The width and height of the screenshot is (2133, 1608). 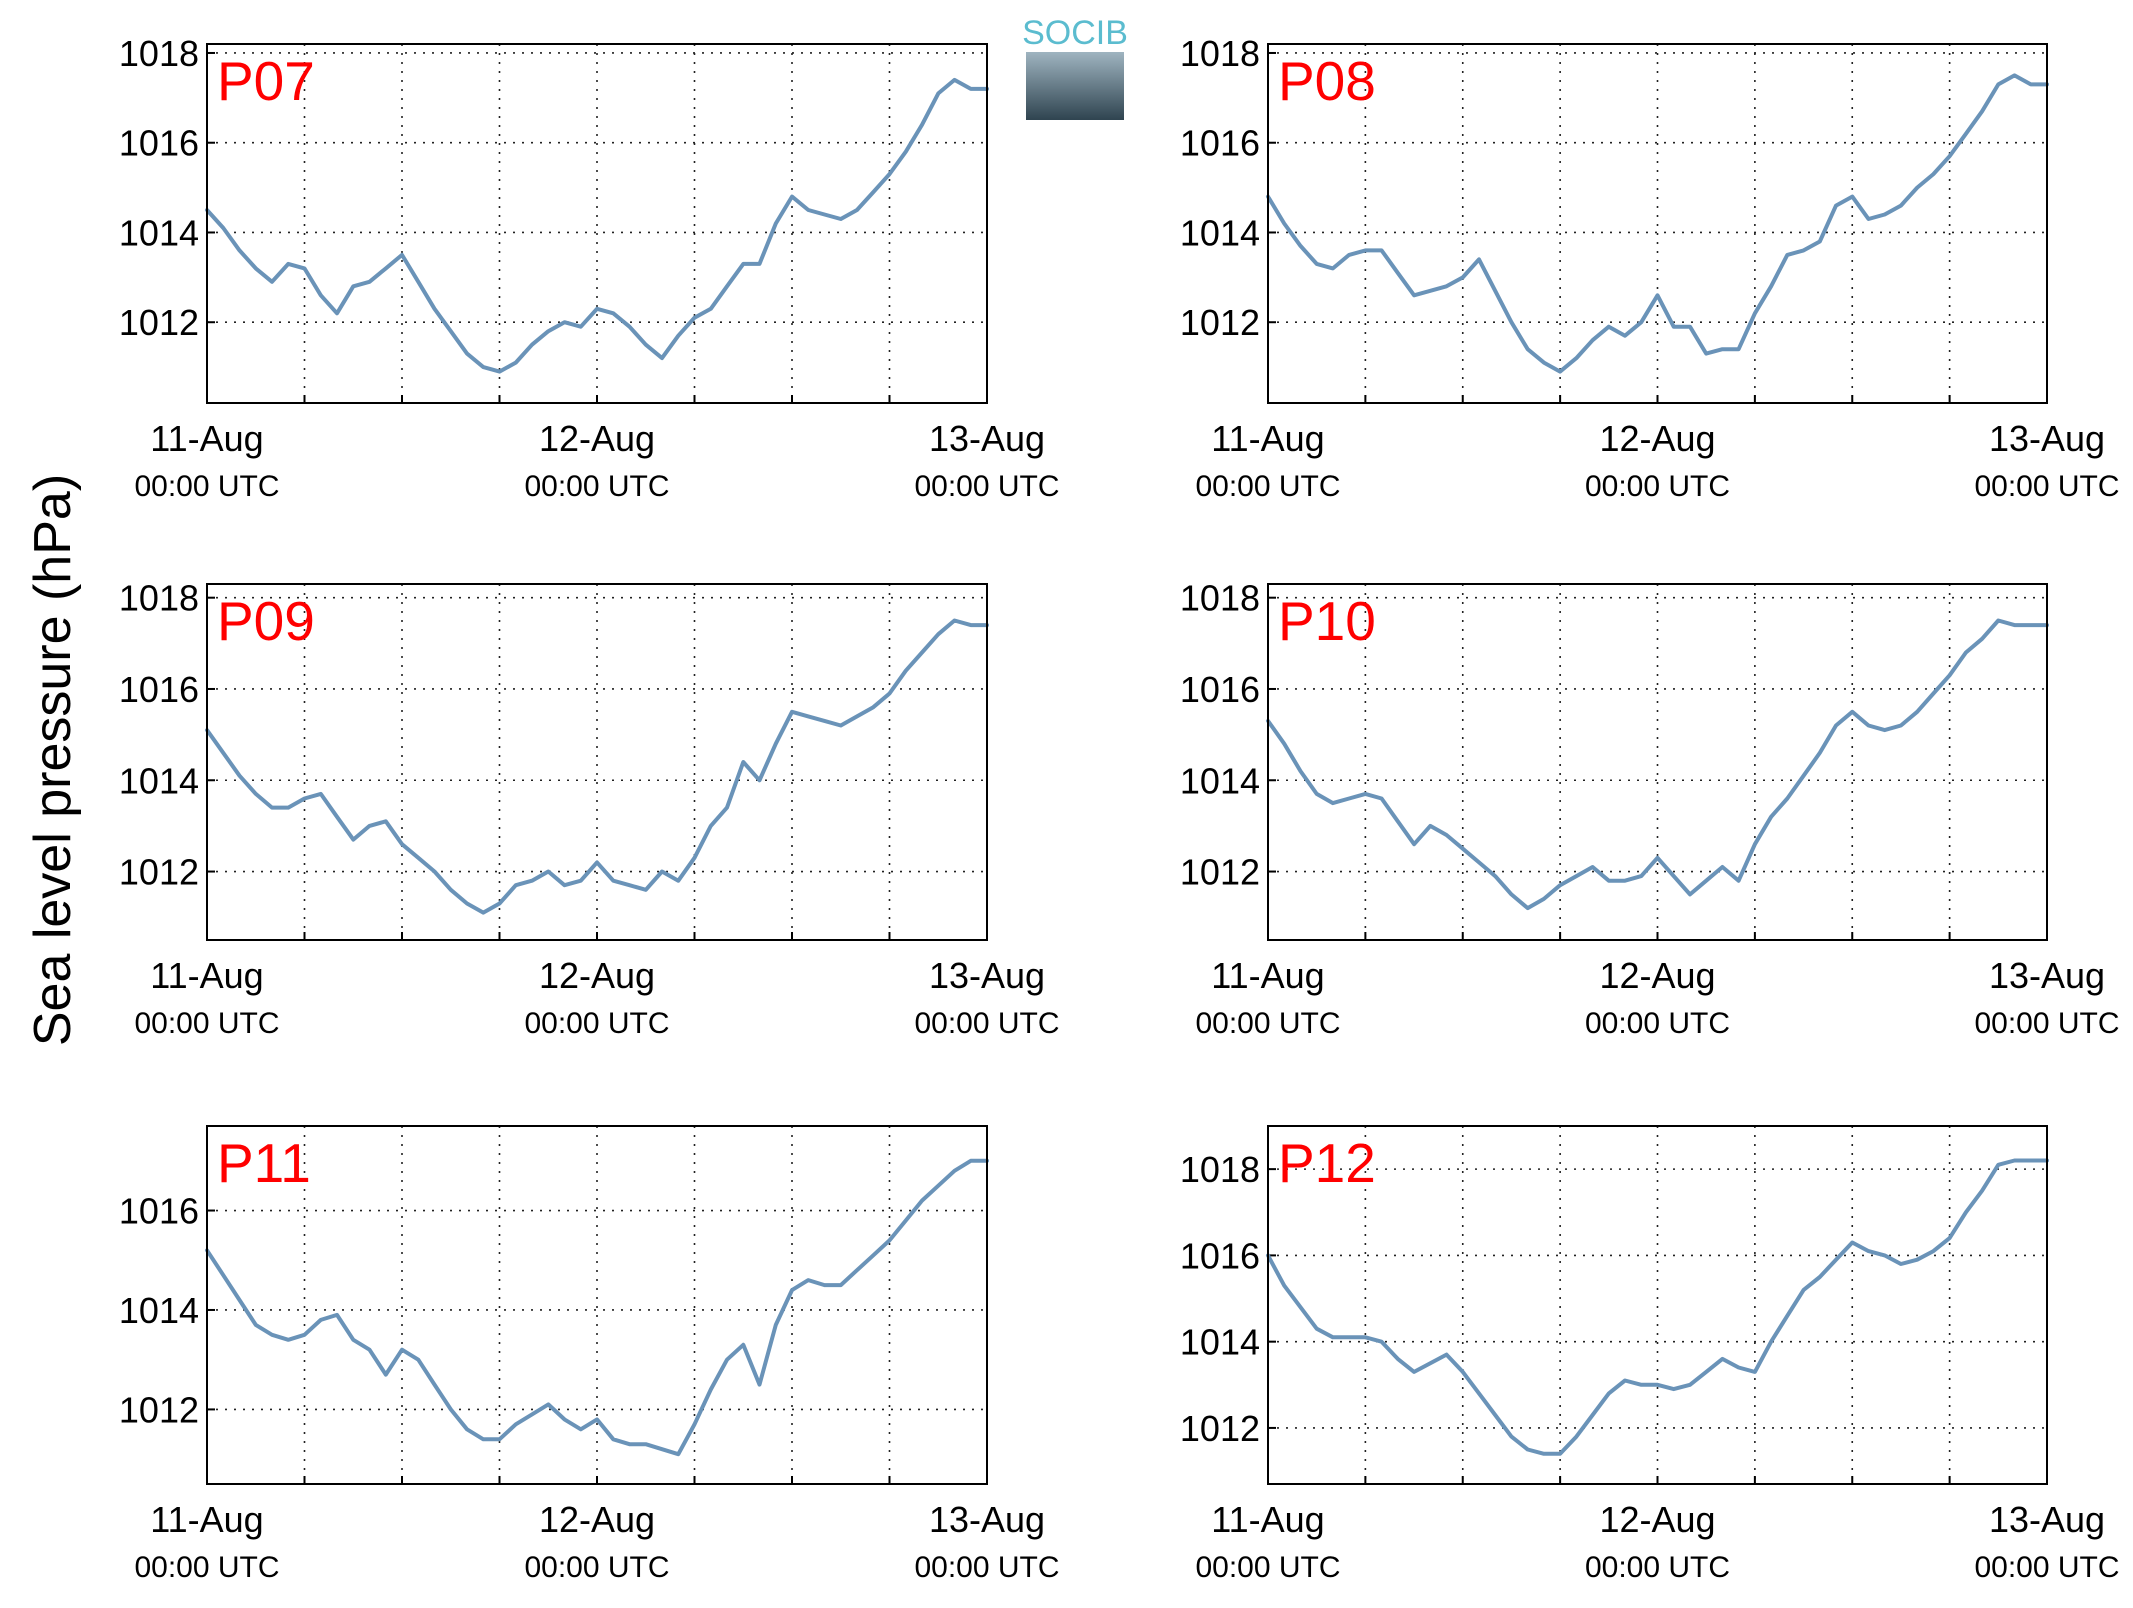 What do you see at coordinates (1327, 81) in the screenshot?
I see `panel-title: P08` at bounding box center [1327, 81].